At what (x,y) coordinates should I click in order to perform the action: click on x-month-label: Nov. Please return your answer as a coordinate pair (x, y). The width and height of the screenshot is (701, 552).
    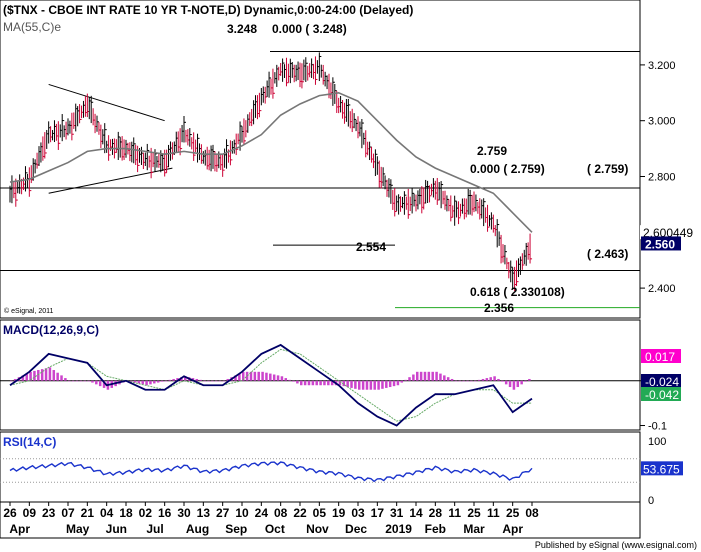
    Looking at the image, I should click on (317, 529).